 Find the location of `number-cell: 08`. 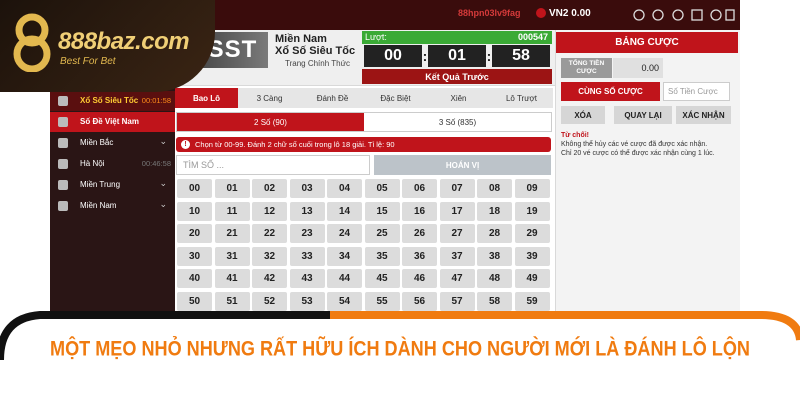

number-cell: 08 is located at coordinates (494, 188).